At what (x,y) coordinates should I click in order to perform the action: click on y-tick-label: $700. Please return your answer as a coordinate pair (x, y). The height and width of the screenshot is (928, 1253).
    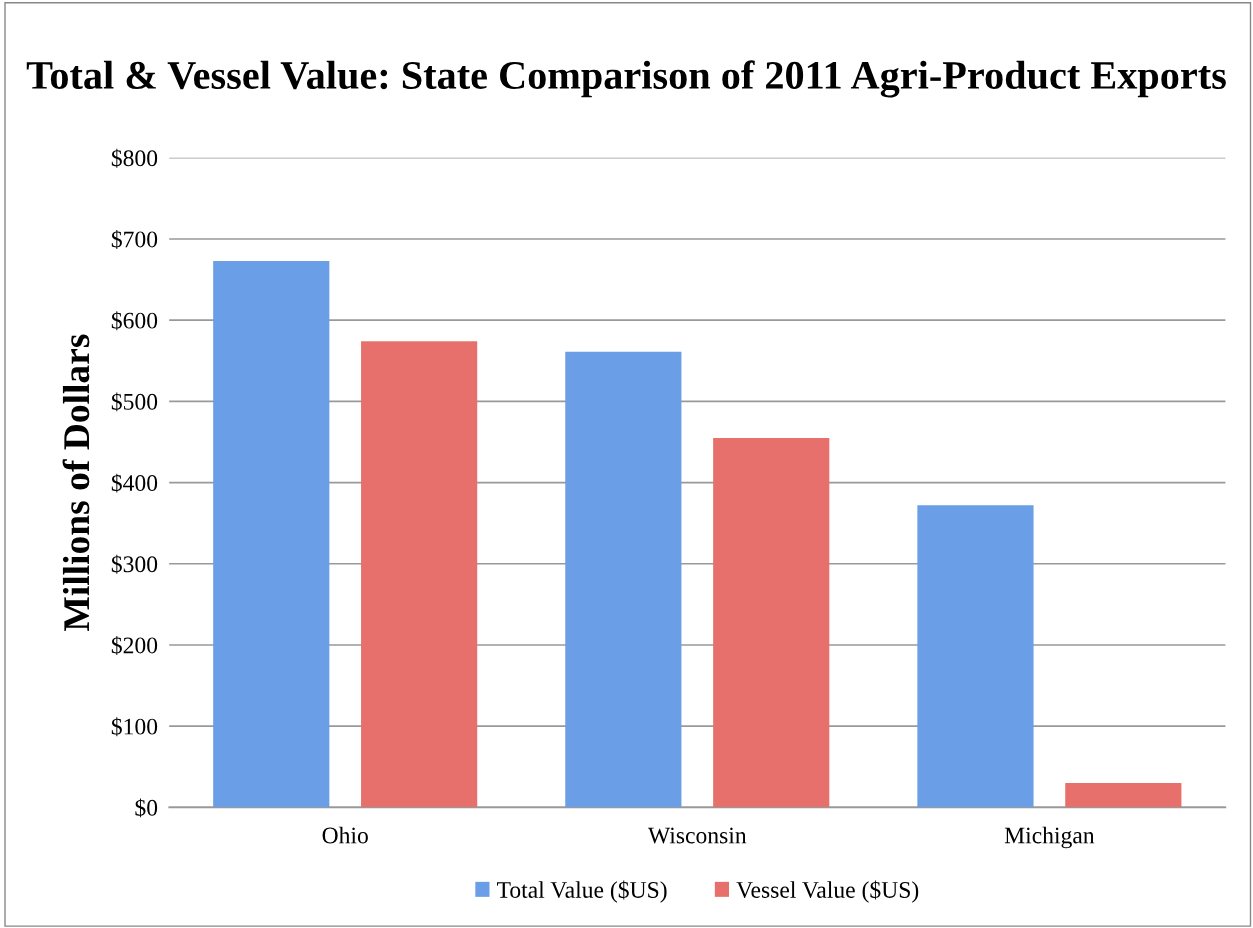
    Looking at the image, I should click on (134, 239).